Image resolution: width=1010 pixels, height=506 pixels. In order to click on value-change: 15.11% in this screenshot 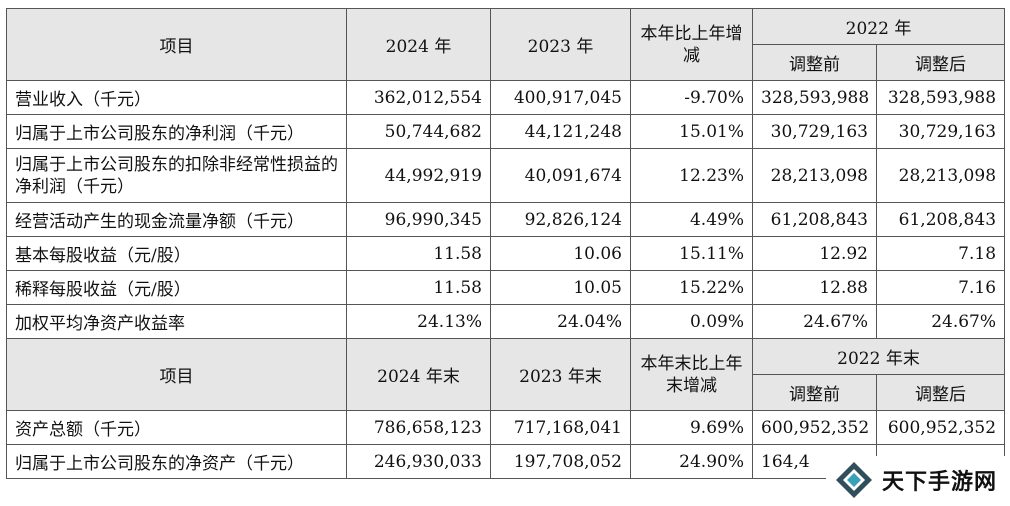, I will do `click(691, 253)`.